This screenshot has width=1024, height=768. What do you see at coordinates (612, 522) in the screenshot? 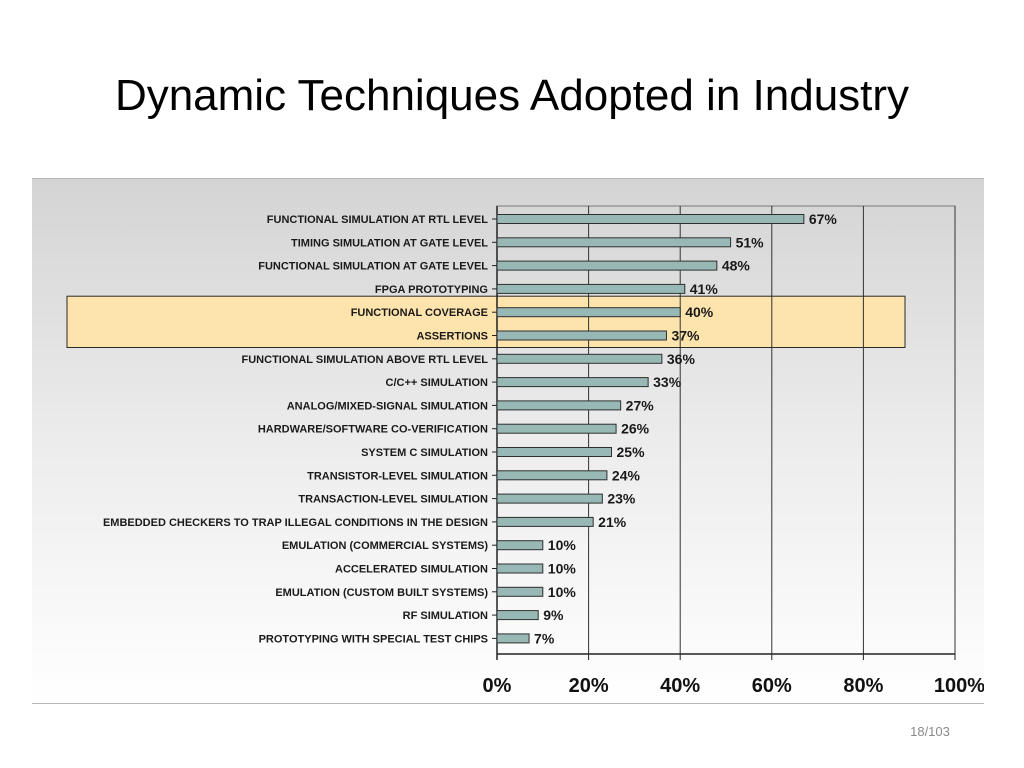
I see `value-label: 21%` at bounding box center [612, 522].